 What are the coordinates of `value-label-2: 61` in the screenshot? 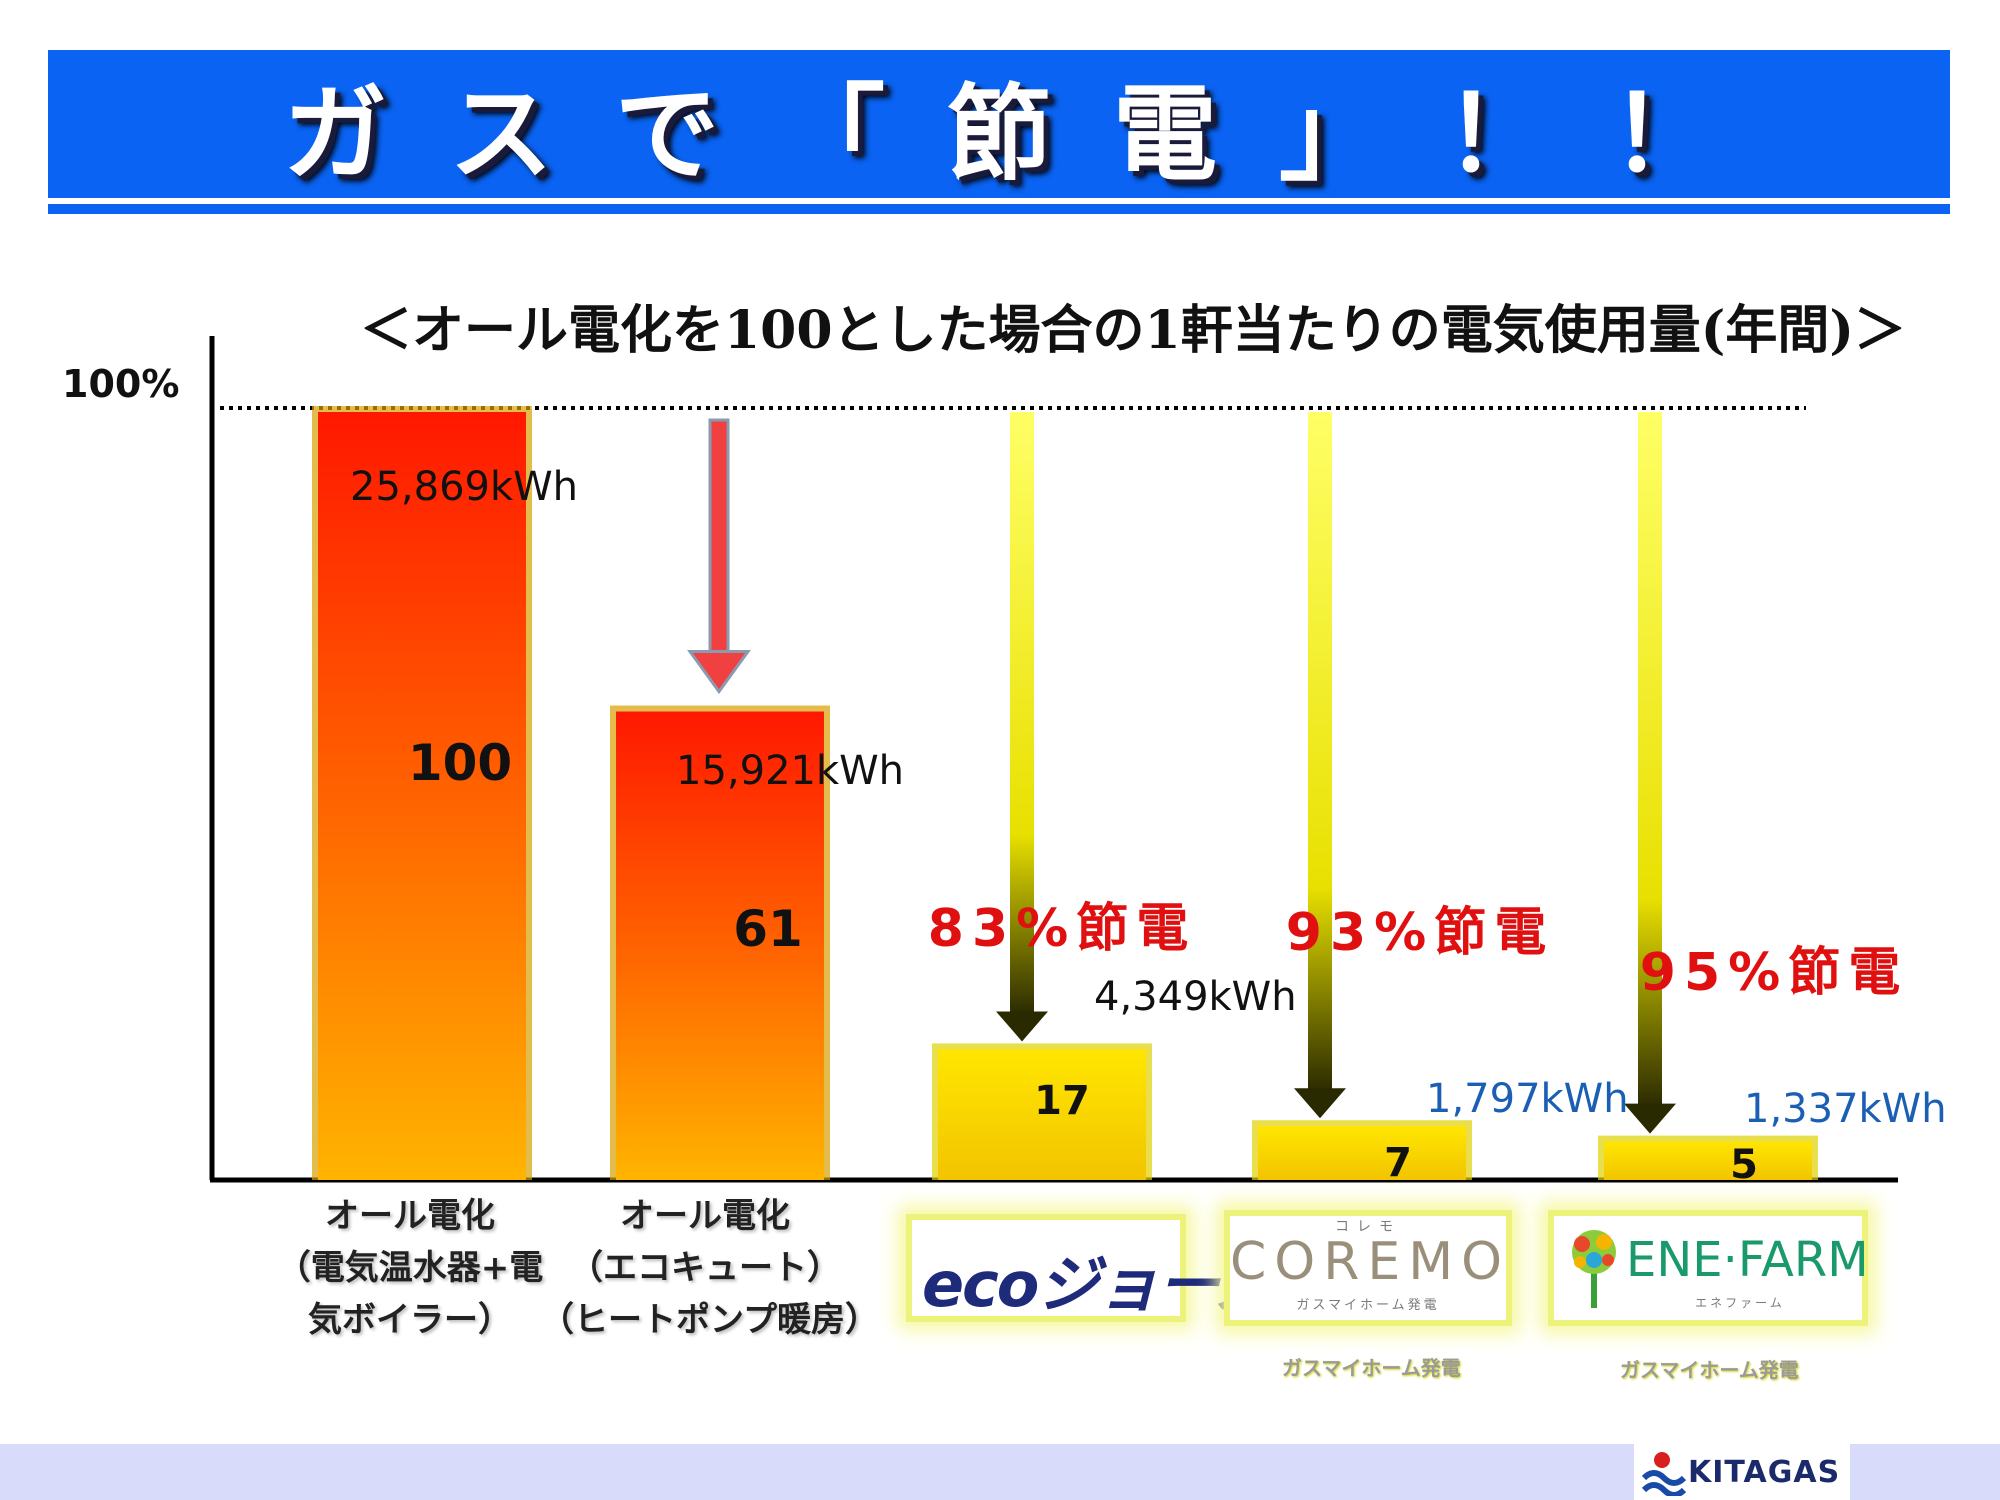 It's located at (768, 929).